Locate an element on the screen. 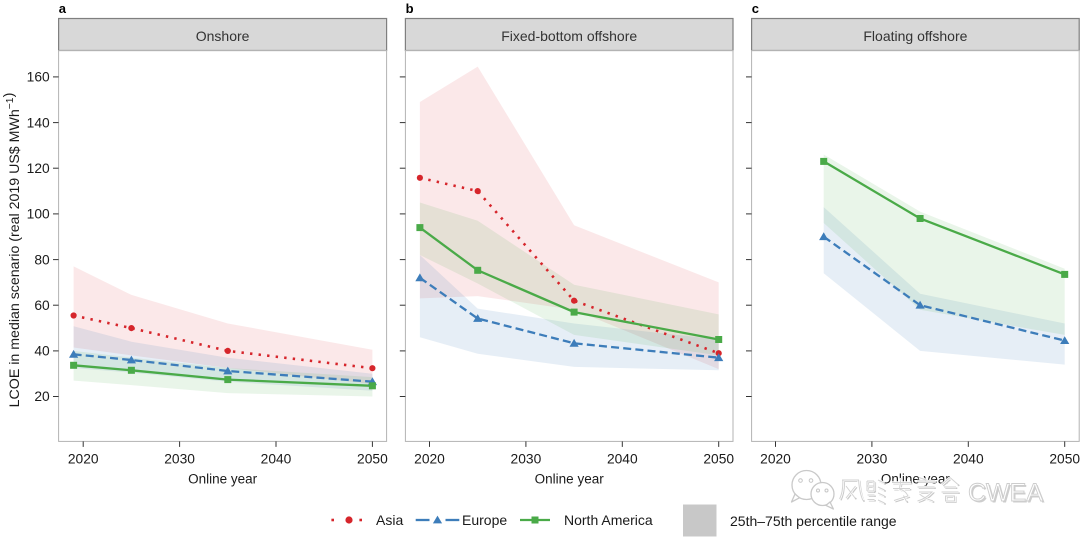  svg-text: 120 is located at coordinates (38, 168).